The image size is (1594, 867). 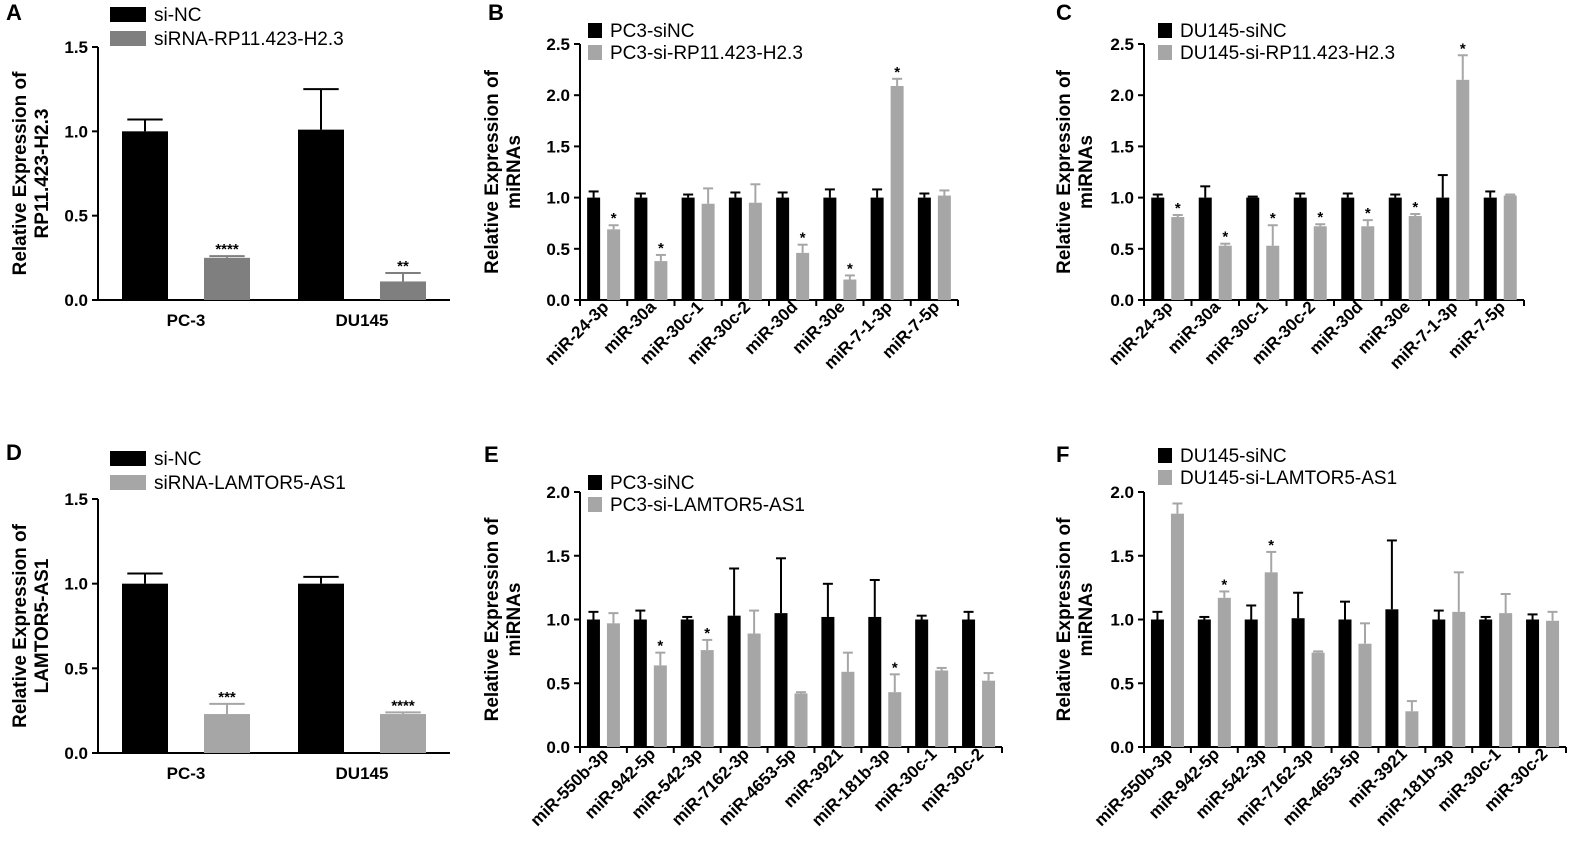 What do you see at coordinates (14, 12) in the screenshot?
I see `panel-letter: A` at bounding box center [14, 12].